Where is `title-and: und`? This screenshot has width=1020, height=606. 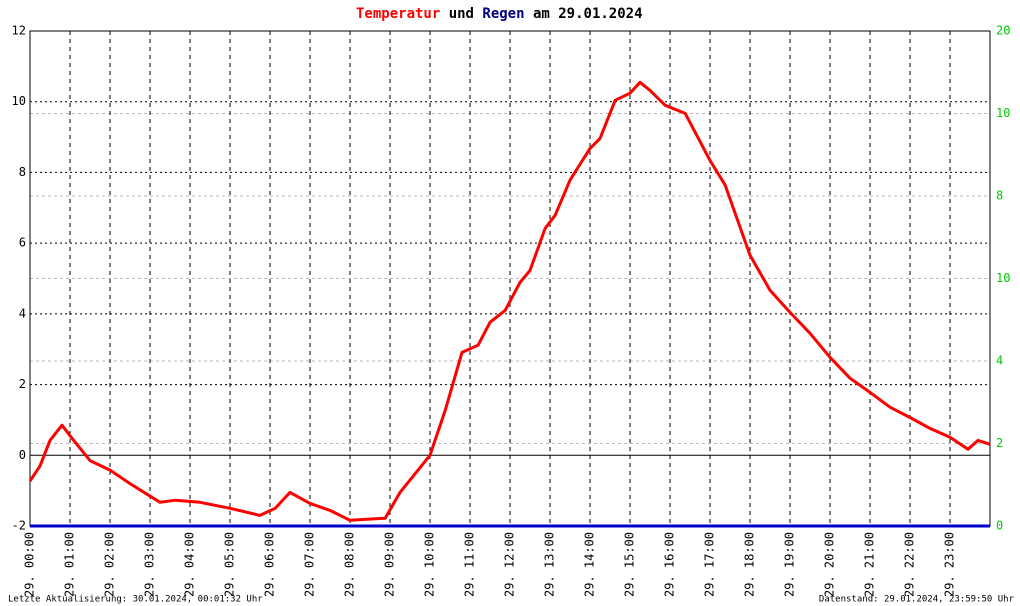 title-and: und is located at coordinates (461, 14).